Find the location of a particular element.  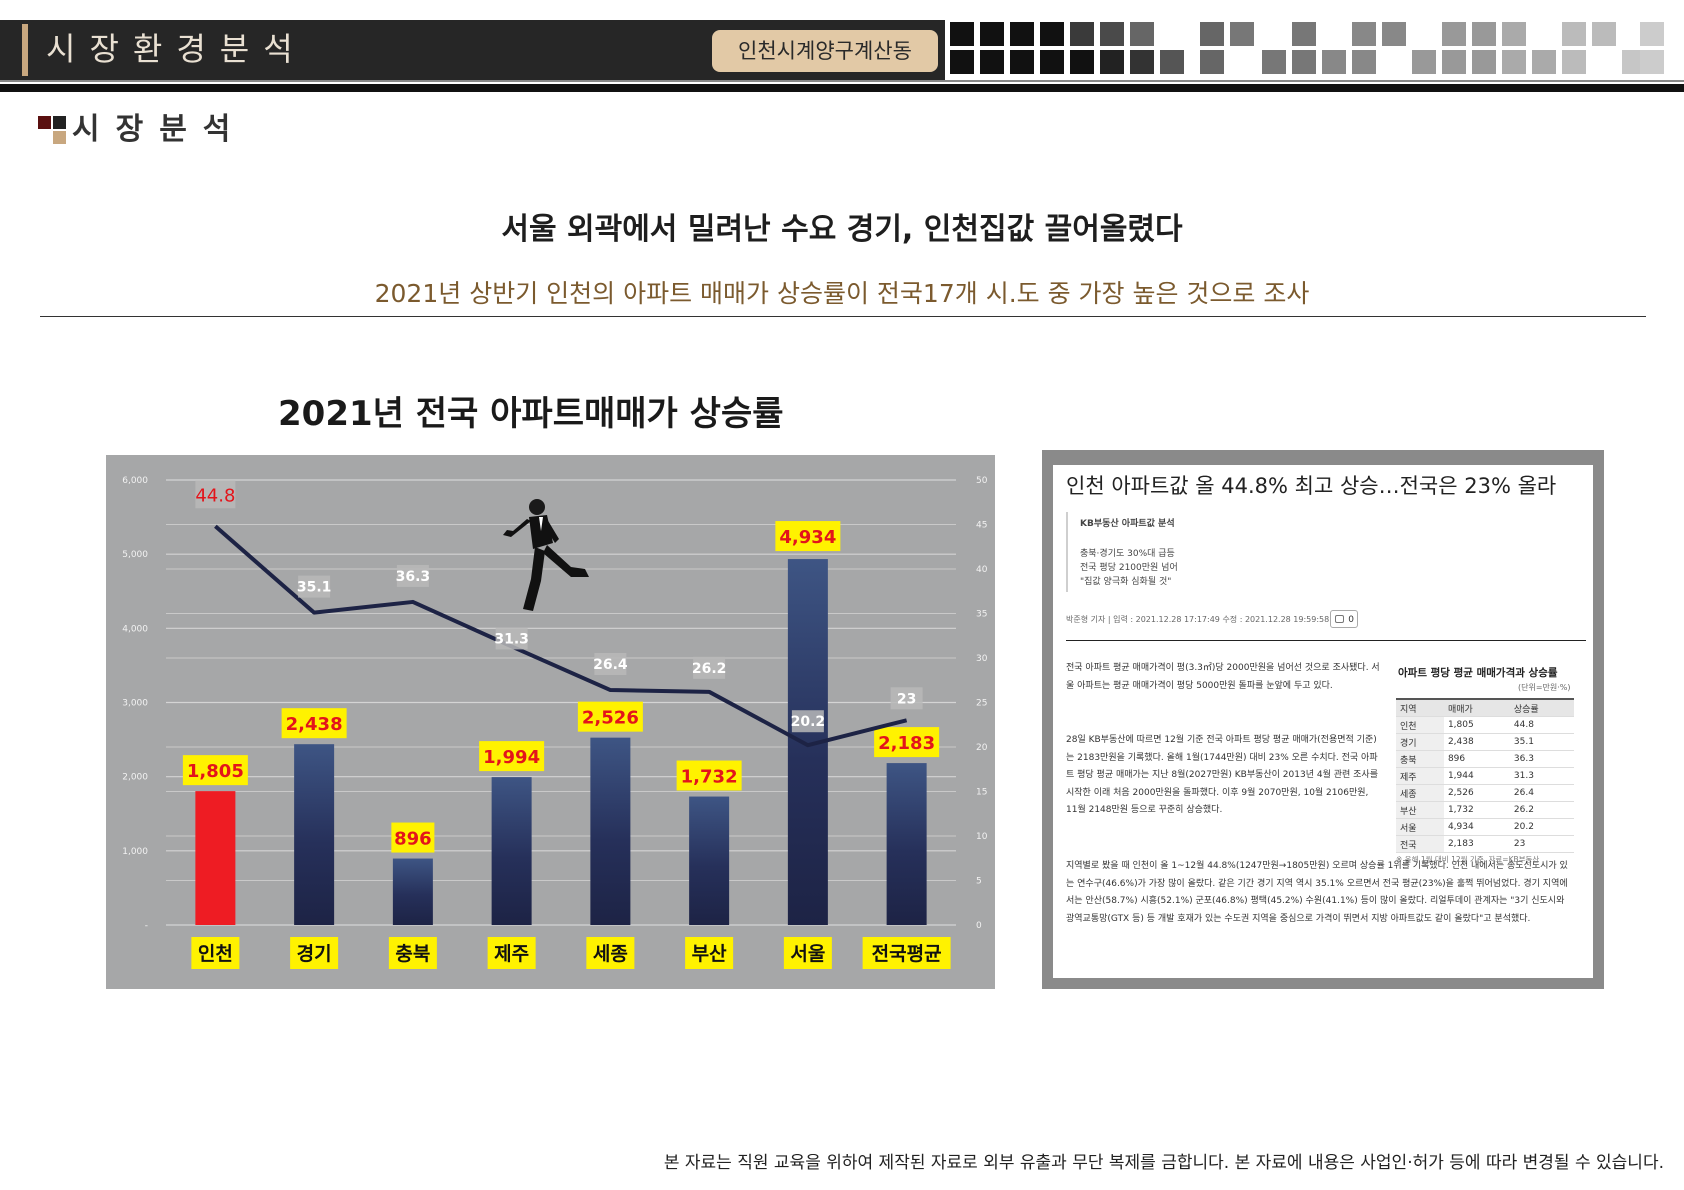

table-row: 경기 2,438 35.1 is located at coordinates (1485, 742).